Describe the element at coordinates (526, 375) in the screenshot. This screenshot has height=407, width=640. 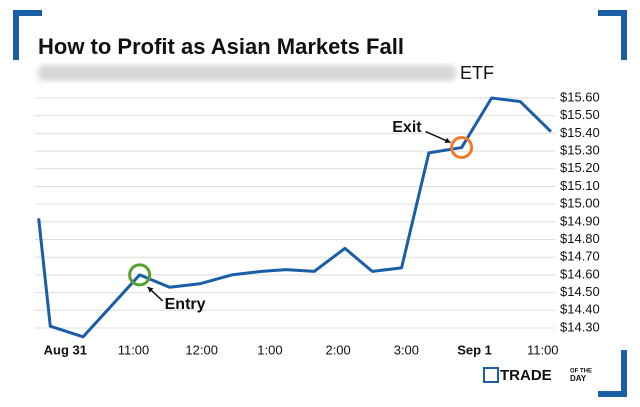
I see `logo-text: TRADE` at that location.